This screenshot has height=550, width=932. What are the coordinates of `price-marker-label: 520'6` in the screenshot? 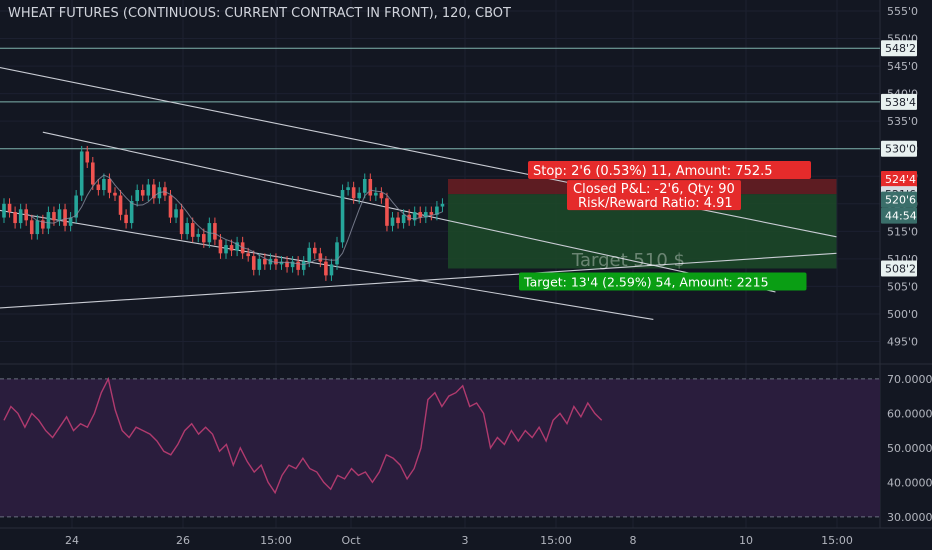 It's located at (900, 200).